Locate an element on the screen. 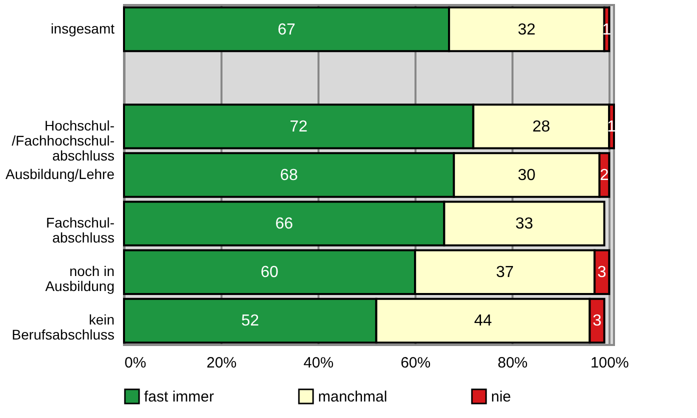 This screenshot has width=697, height=418. y-tick-label: insgesamt is located at coordinates (82, 28).